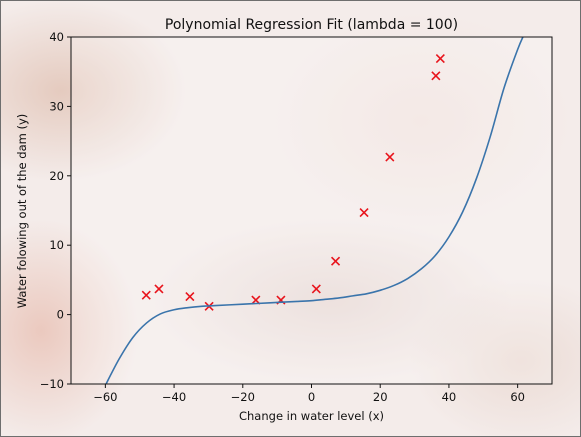 This screenshot has height=437, width=581. I want to click on x-tick-label: 60, so click(517, 397).